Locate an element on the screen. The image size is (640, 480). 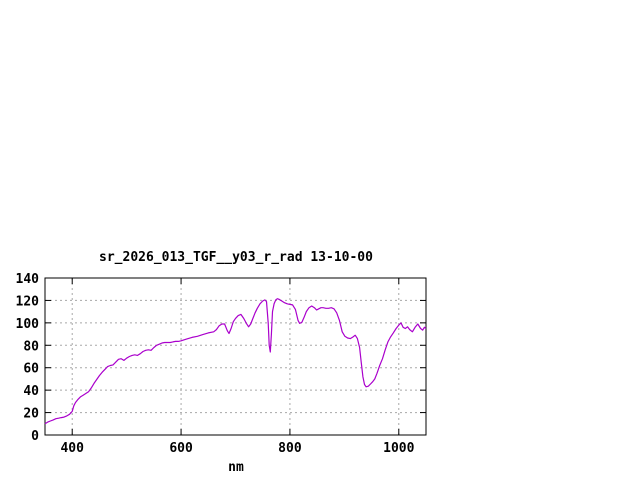
y-tick-label: 140 is located at coordinates (28, 279).